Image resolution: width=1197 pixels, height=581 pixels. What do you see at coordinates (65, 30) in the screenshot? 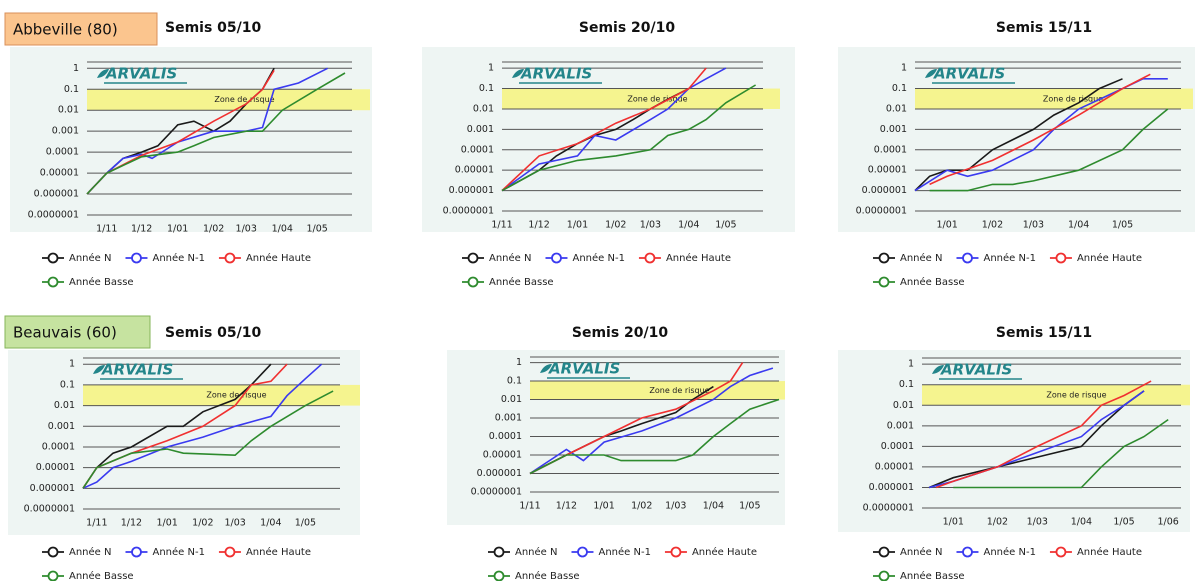
I see `site-label: Abbeville (80)` at bounding box center [65, 30].